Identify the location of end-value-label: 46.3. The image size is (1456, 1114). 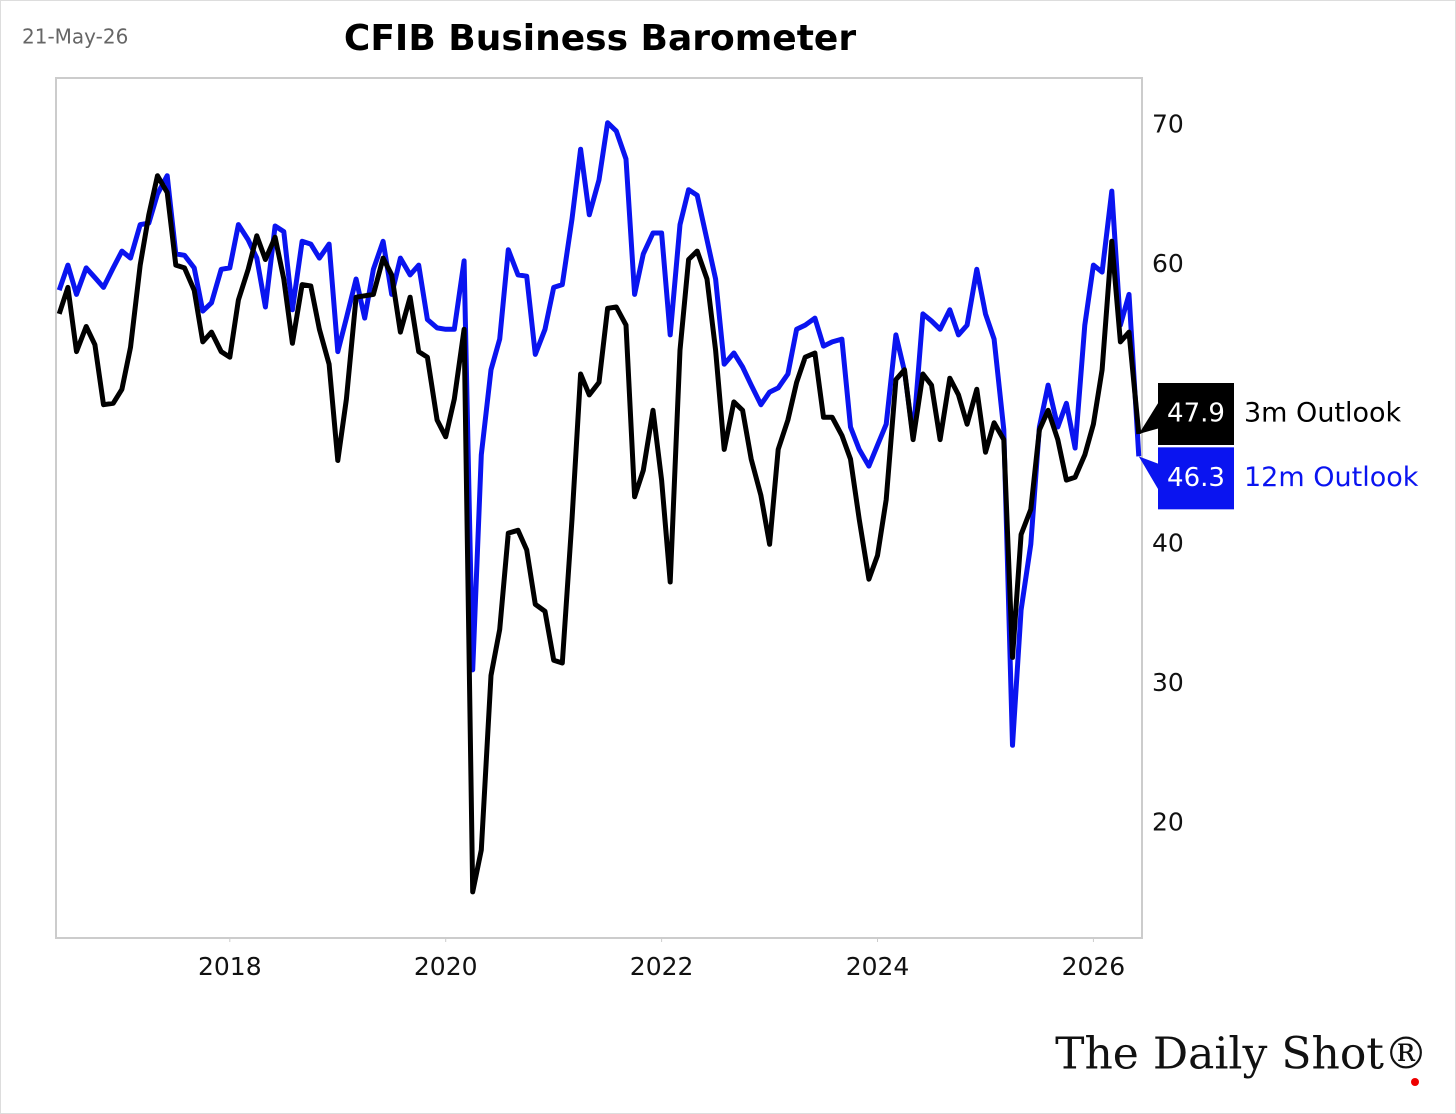
(1196, 478).